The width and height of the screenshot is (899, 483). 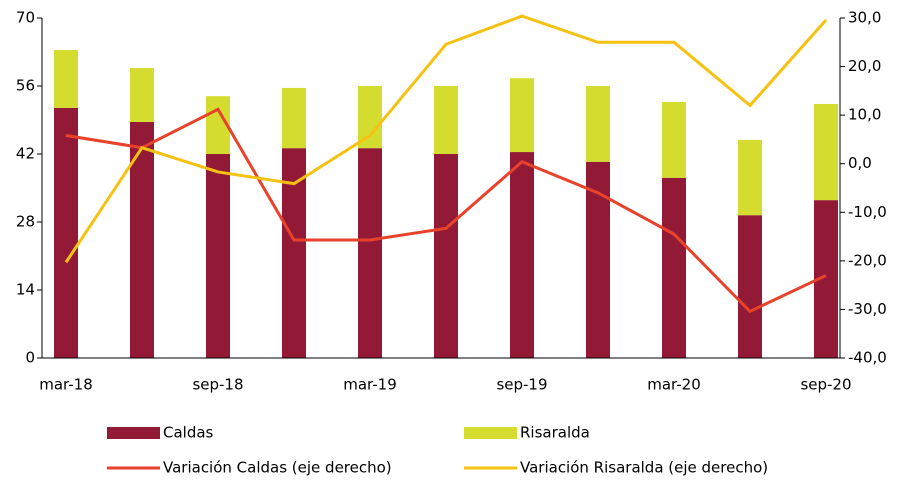 What do you see at coordinates (25, 290) in the screenshot?
I see `y-tick-label: 14` at bounding box center [25, 290].